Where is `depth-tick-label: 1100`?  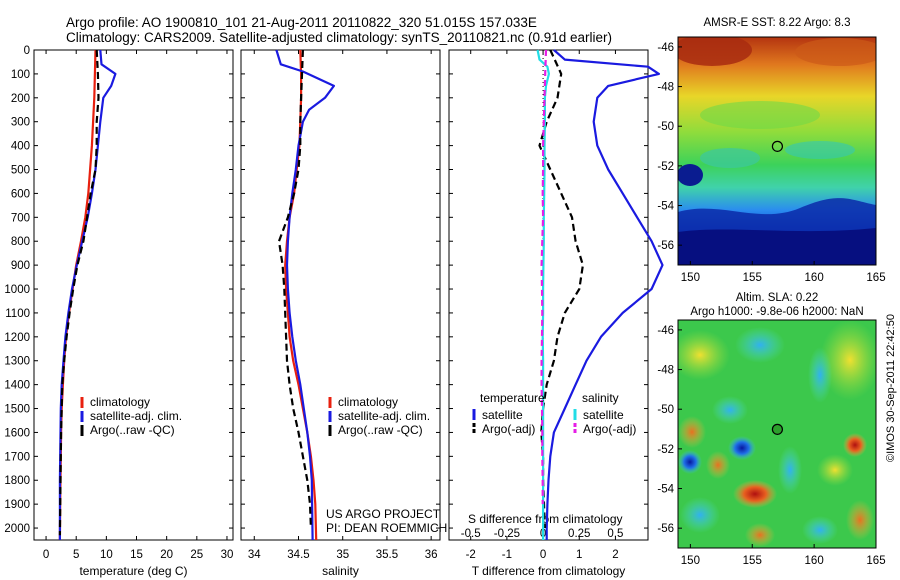
depth-tick-label: 1100 is located at coordinates (17, 314).